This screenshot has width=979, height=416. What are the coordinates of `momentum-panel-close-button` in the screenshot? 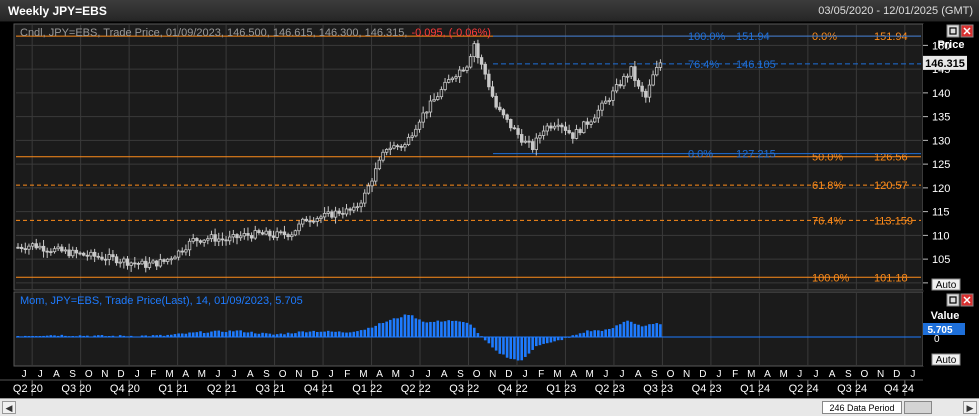 It's located at (967, 300).